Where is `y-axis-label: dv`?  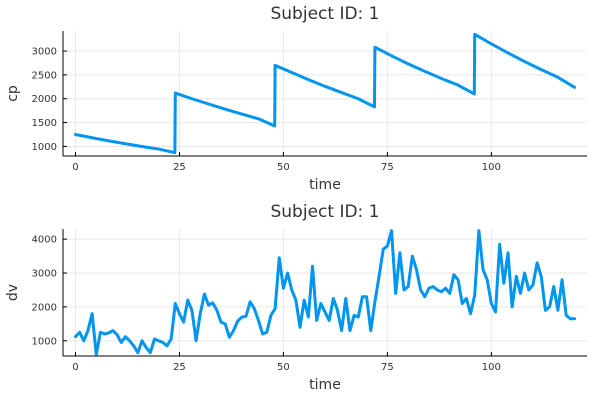
y-axis-label: dv is located at coordinates (13, 292).